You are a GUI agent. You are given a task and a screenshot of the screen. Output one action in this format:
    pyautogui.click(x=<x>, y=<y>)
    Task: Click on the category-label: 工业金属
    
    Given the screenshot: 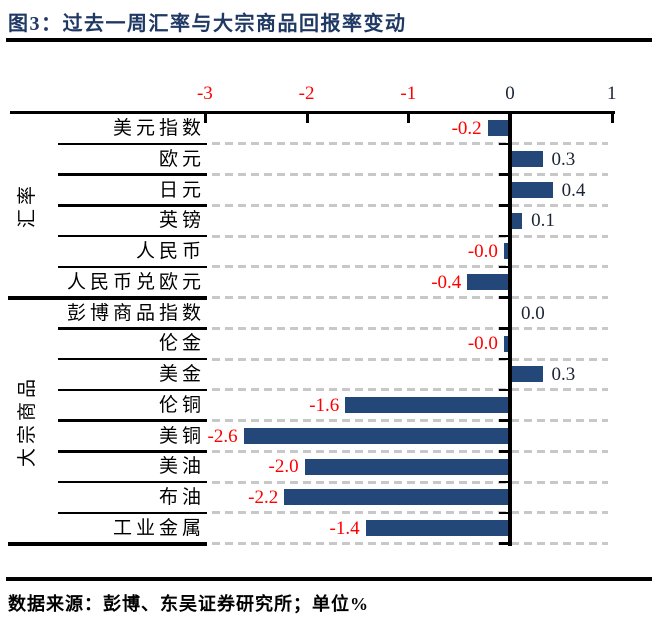 What is the action you would take?
    pyautogui.click(x=158, y=528)
    